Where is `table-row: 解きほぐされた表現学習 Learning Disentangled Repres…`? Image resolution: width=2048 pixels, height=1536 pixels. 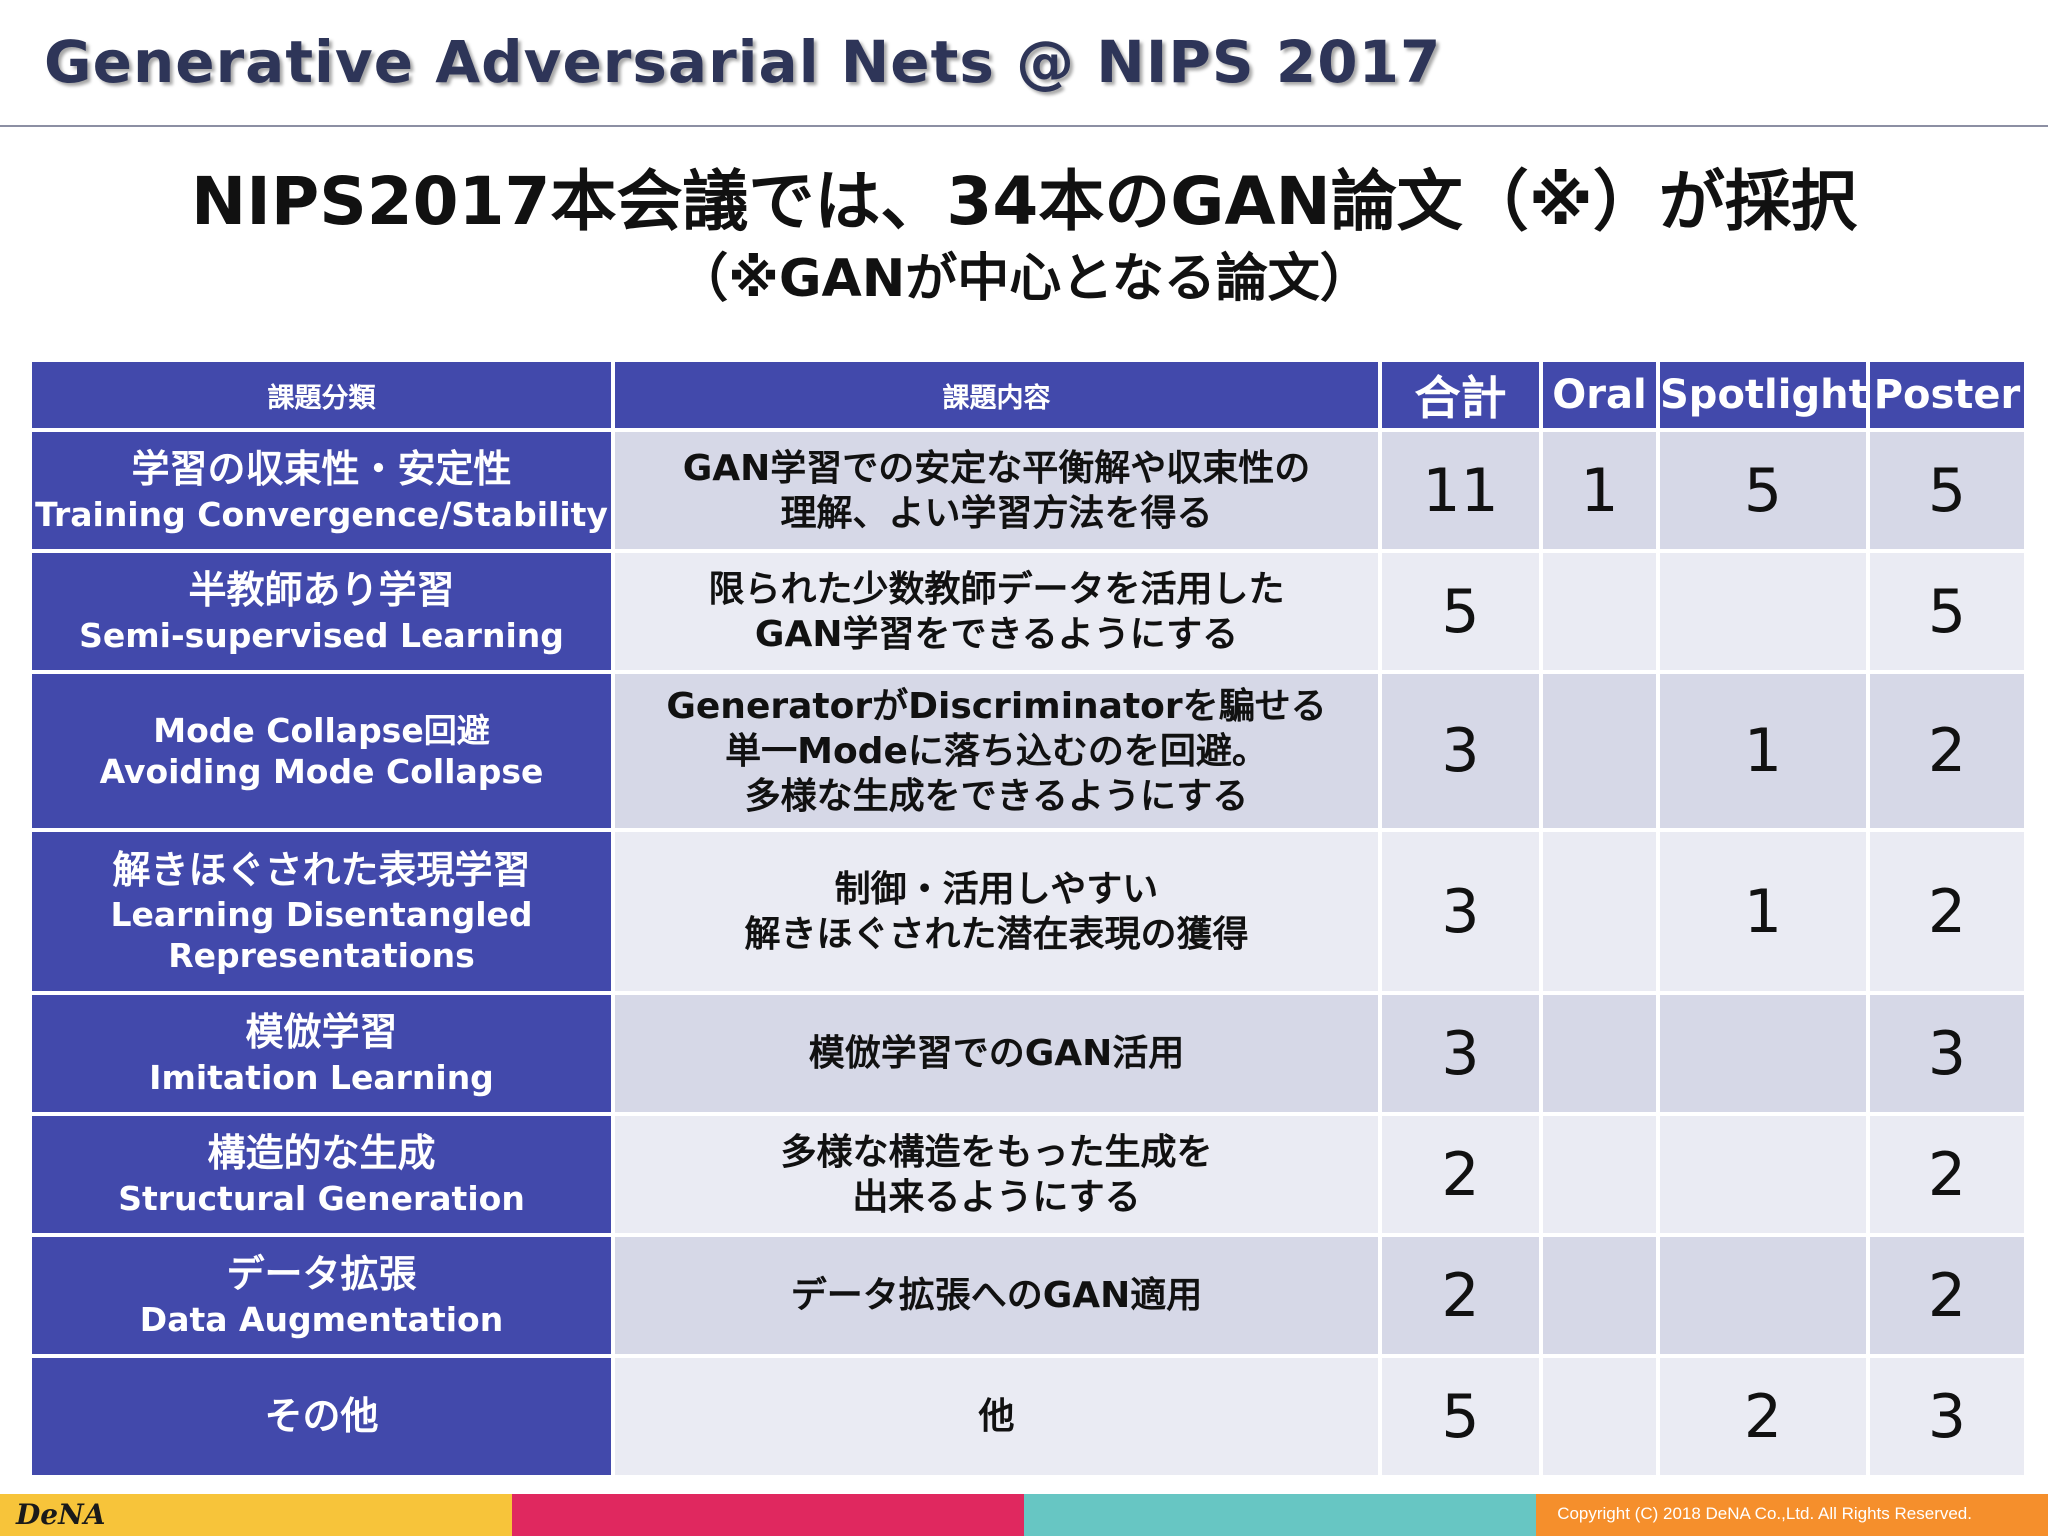 table-row: 解きほぐされた表現学習 Learning Disentangled Repres… is located at coordinates (1028, 911).